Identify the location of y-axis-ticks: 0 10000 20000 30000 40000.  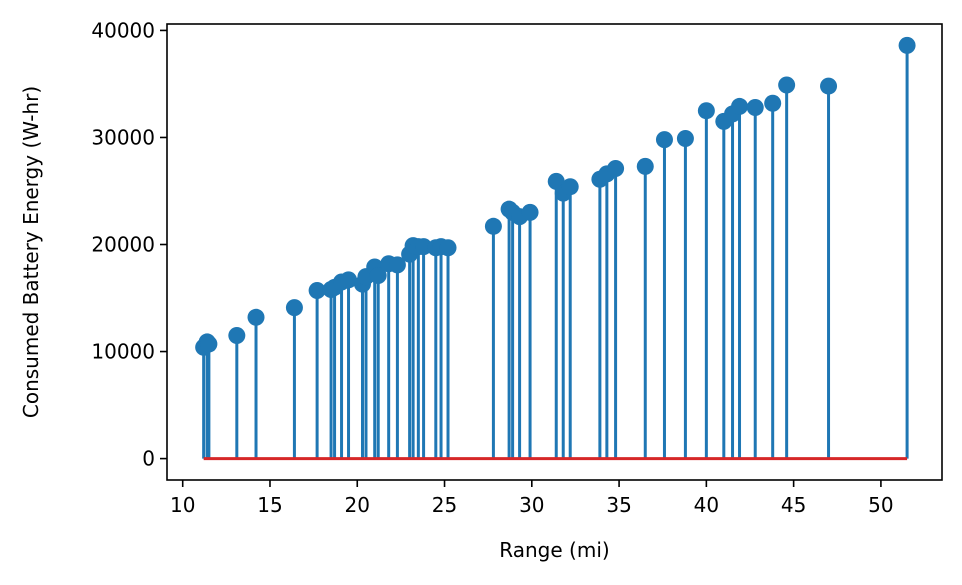
(129, 244).